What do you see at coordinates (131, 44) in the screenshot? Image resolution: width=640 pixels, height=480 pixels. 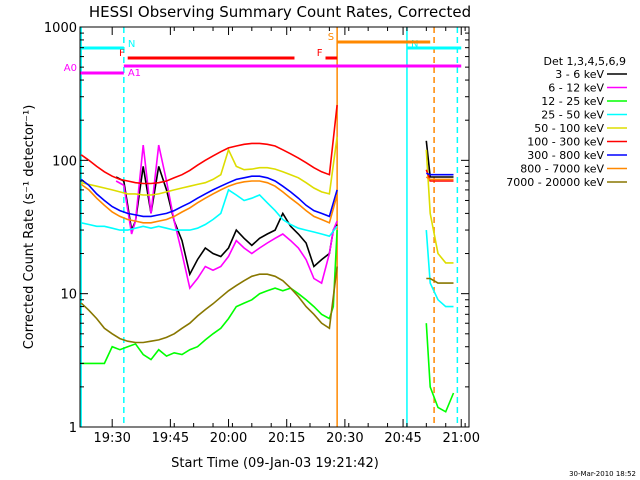 I see `state-bar-label-4: N` at bounding box center [131, 44].